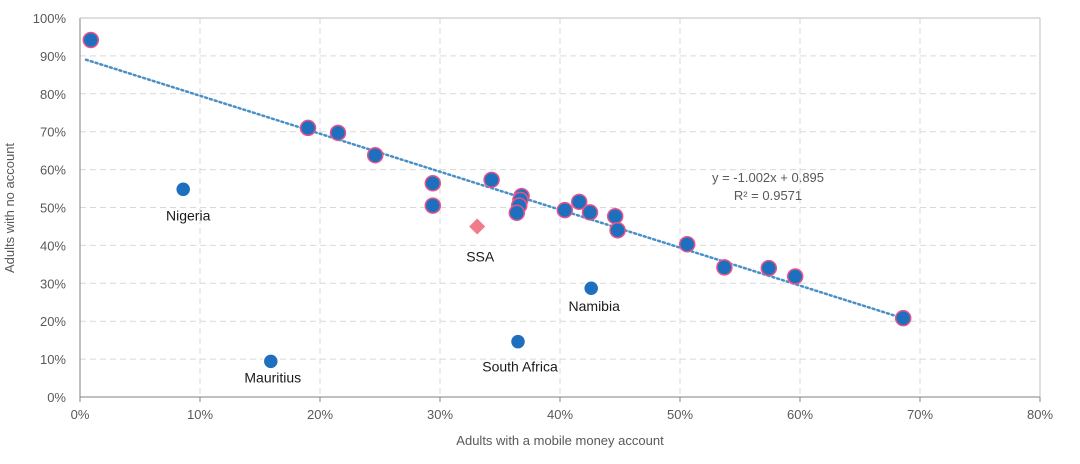 This screenshot has width=1080, height=464. What do you see at coordinates (768, 195) in the screenshot?
I see `trendline-r-squared: R² = 0.9571` at bounding box center [768, 195].